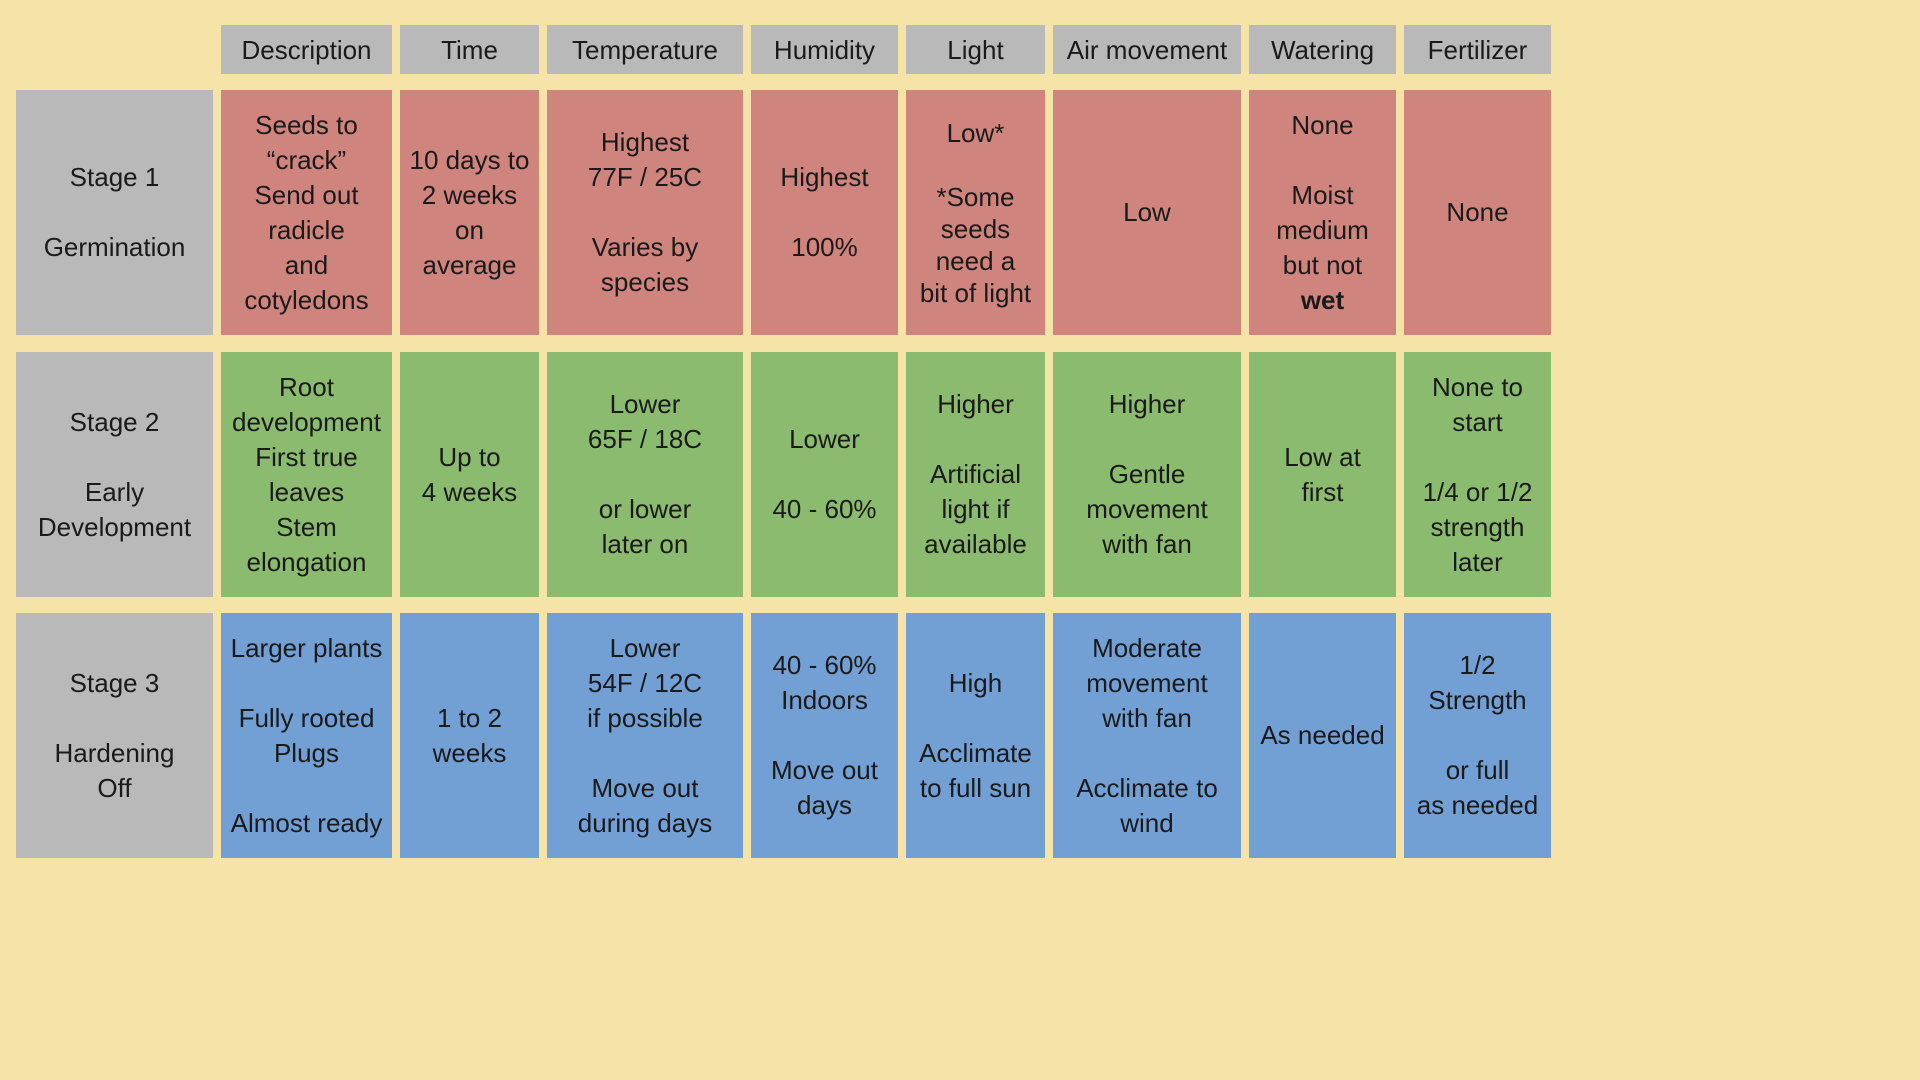  I want to click on stage-1-watering-emphasis: wet, so click(1322, 299).